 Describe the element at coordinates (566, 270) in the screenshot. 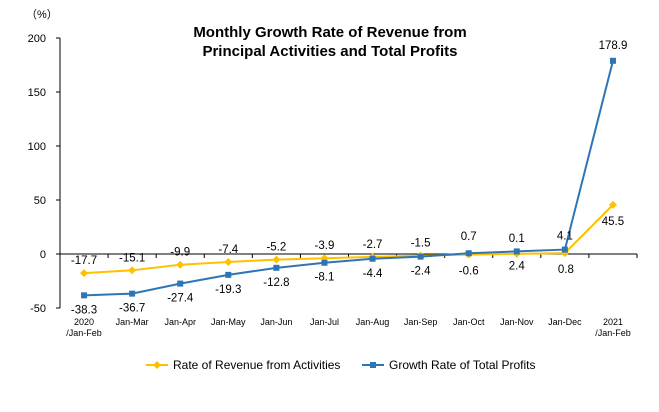

I see `data-label-series-1: 0.8` at that location.